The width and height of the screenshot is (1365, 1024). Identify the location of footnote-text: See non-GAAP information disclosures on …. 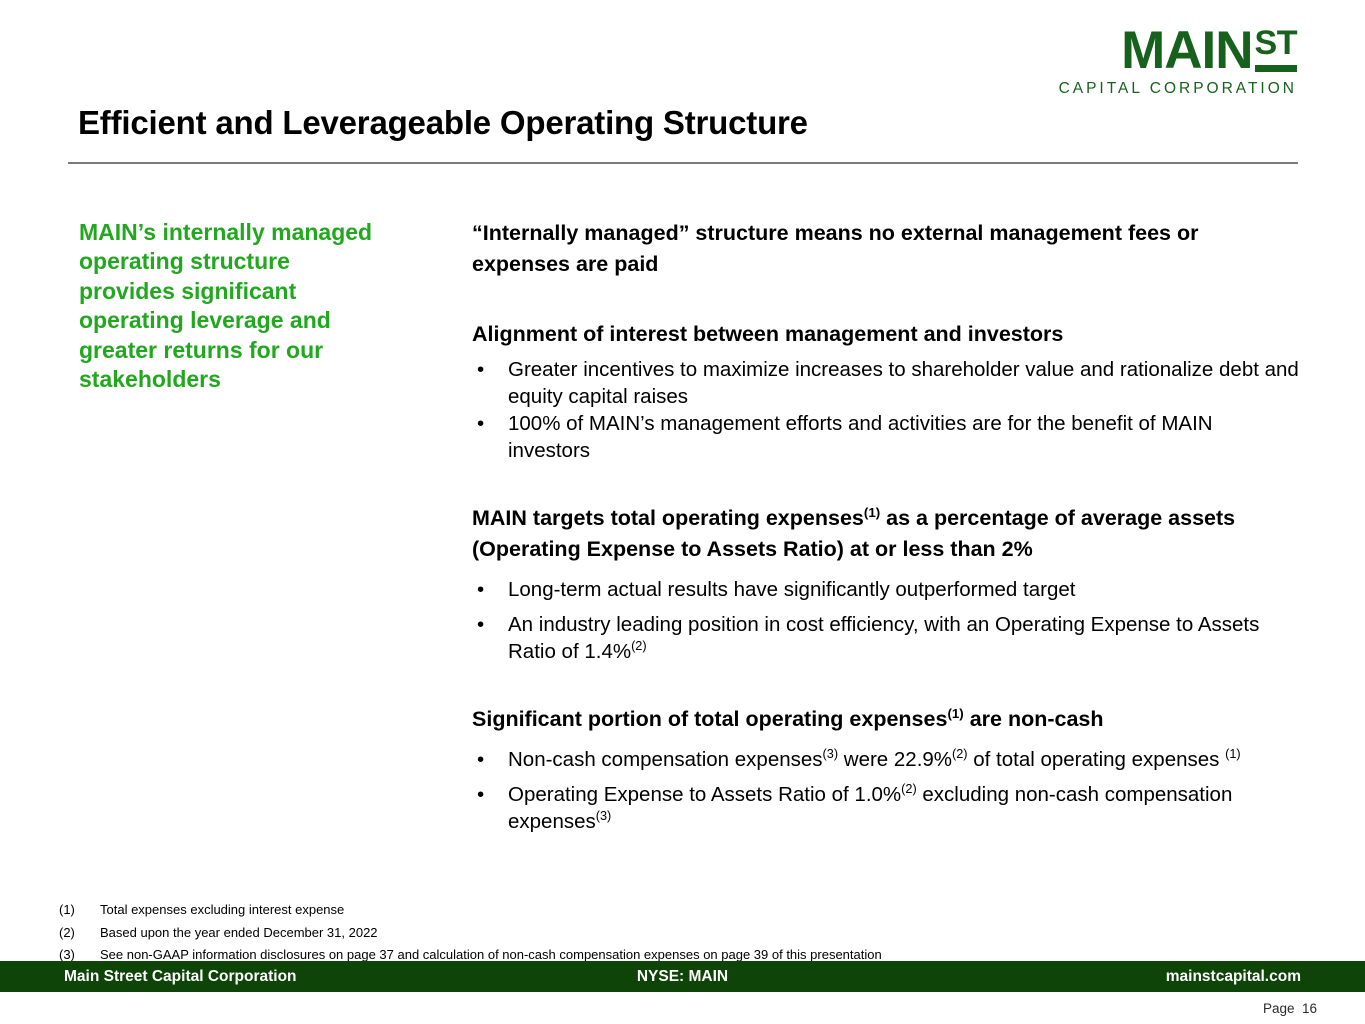
(491, 954).